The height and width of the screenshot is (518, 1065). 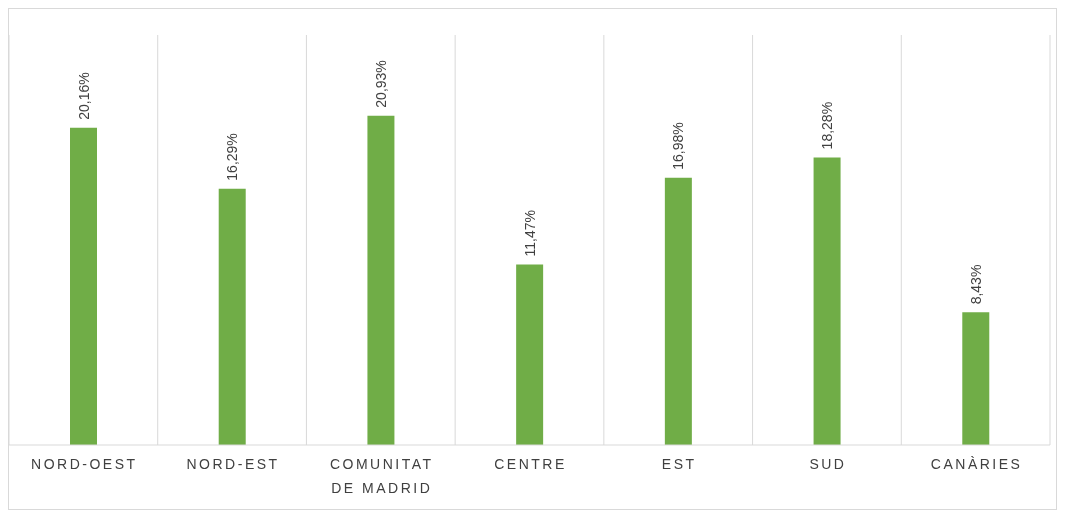 I want to click on data-label: 16,29%, so click(x=232, y=157).